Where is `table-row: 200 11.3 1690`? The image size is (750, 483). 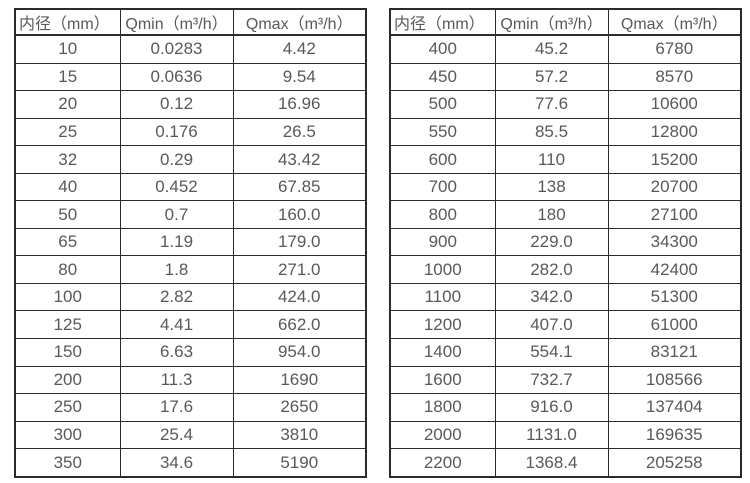
table-row: 200 11.3 1690 is located at coordinates (190, 380).